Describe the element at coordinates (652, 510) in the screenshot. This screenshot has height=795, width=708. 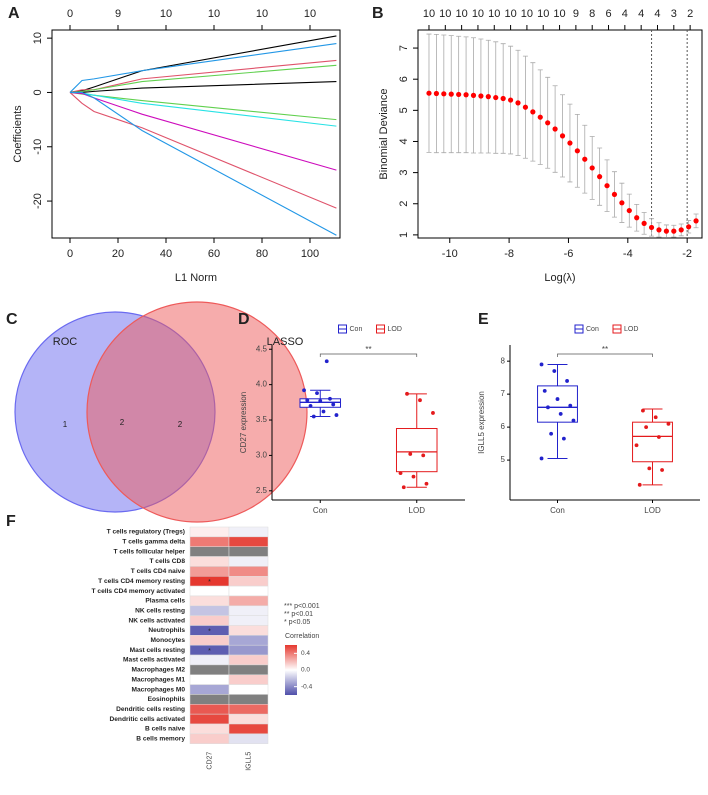
I see `x-tick-label: LOD` at that location.